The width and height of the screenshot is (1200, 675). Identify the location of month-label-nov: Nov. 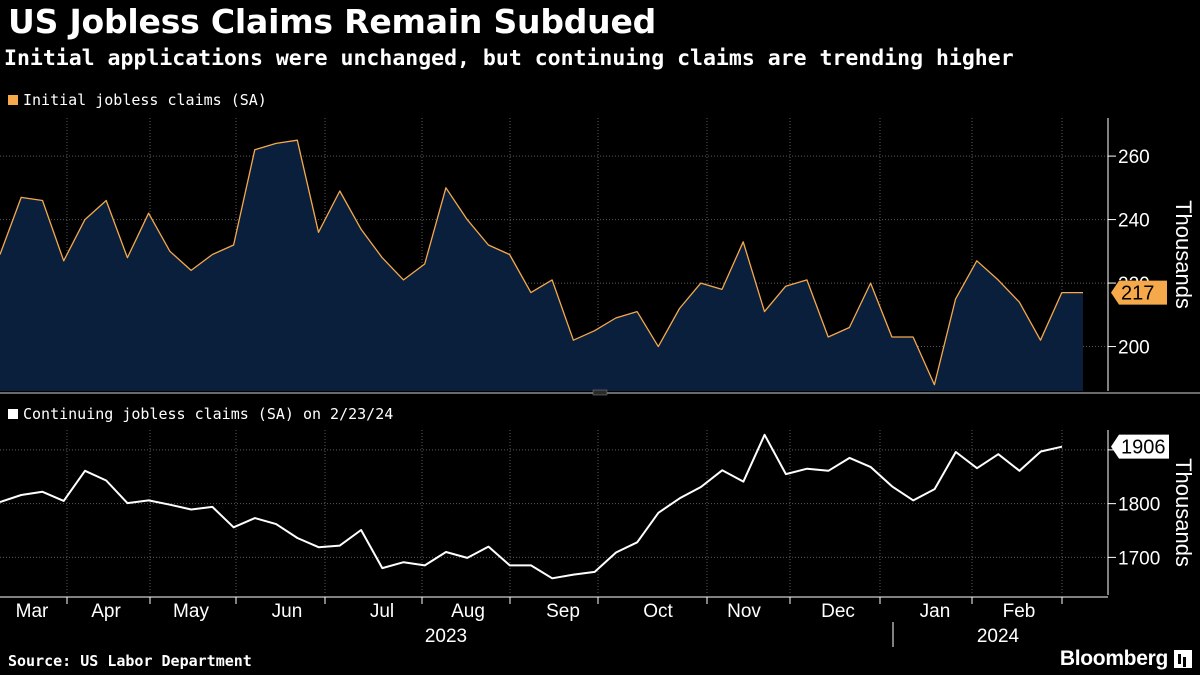
(744, 611).